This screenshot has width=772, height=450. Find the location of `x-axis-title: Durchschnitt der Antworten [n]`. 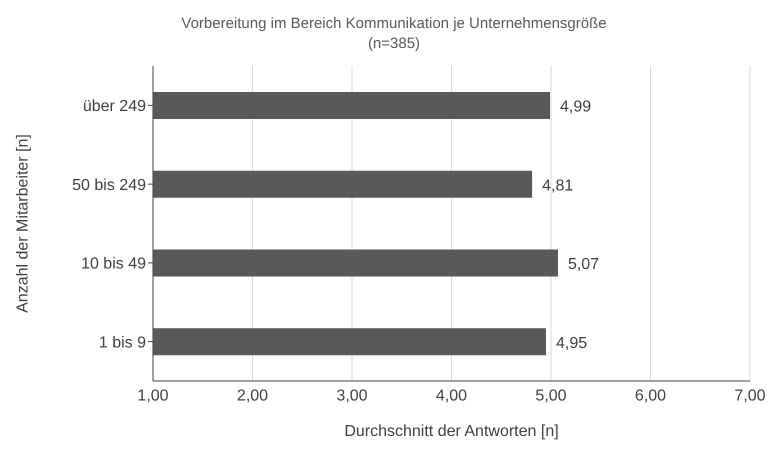

x-axis-title: Durchschnitt der Antworten [n] is located at coordinates (451, 431).